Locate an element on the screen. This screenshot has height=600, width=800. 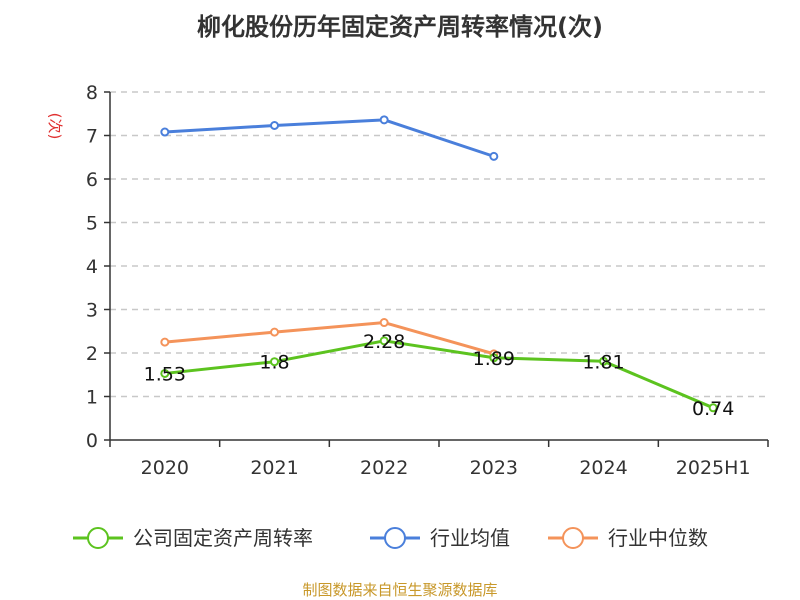
data-label: 1.81 is located at coordinates (603, 362).